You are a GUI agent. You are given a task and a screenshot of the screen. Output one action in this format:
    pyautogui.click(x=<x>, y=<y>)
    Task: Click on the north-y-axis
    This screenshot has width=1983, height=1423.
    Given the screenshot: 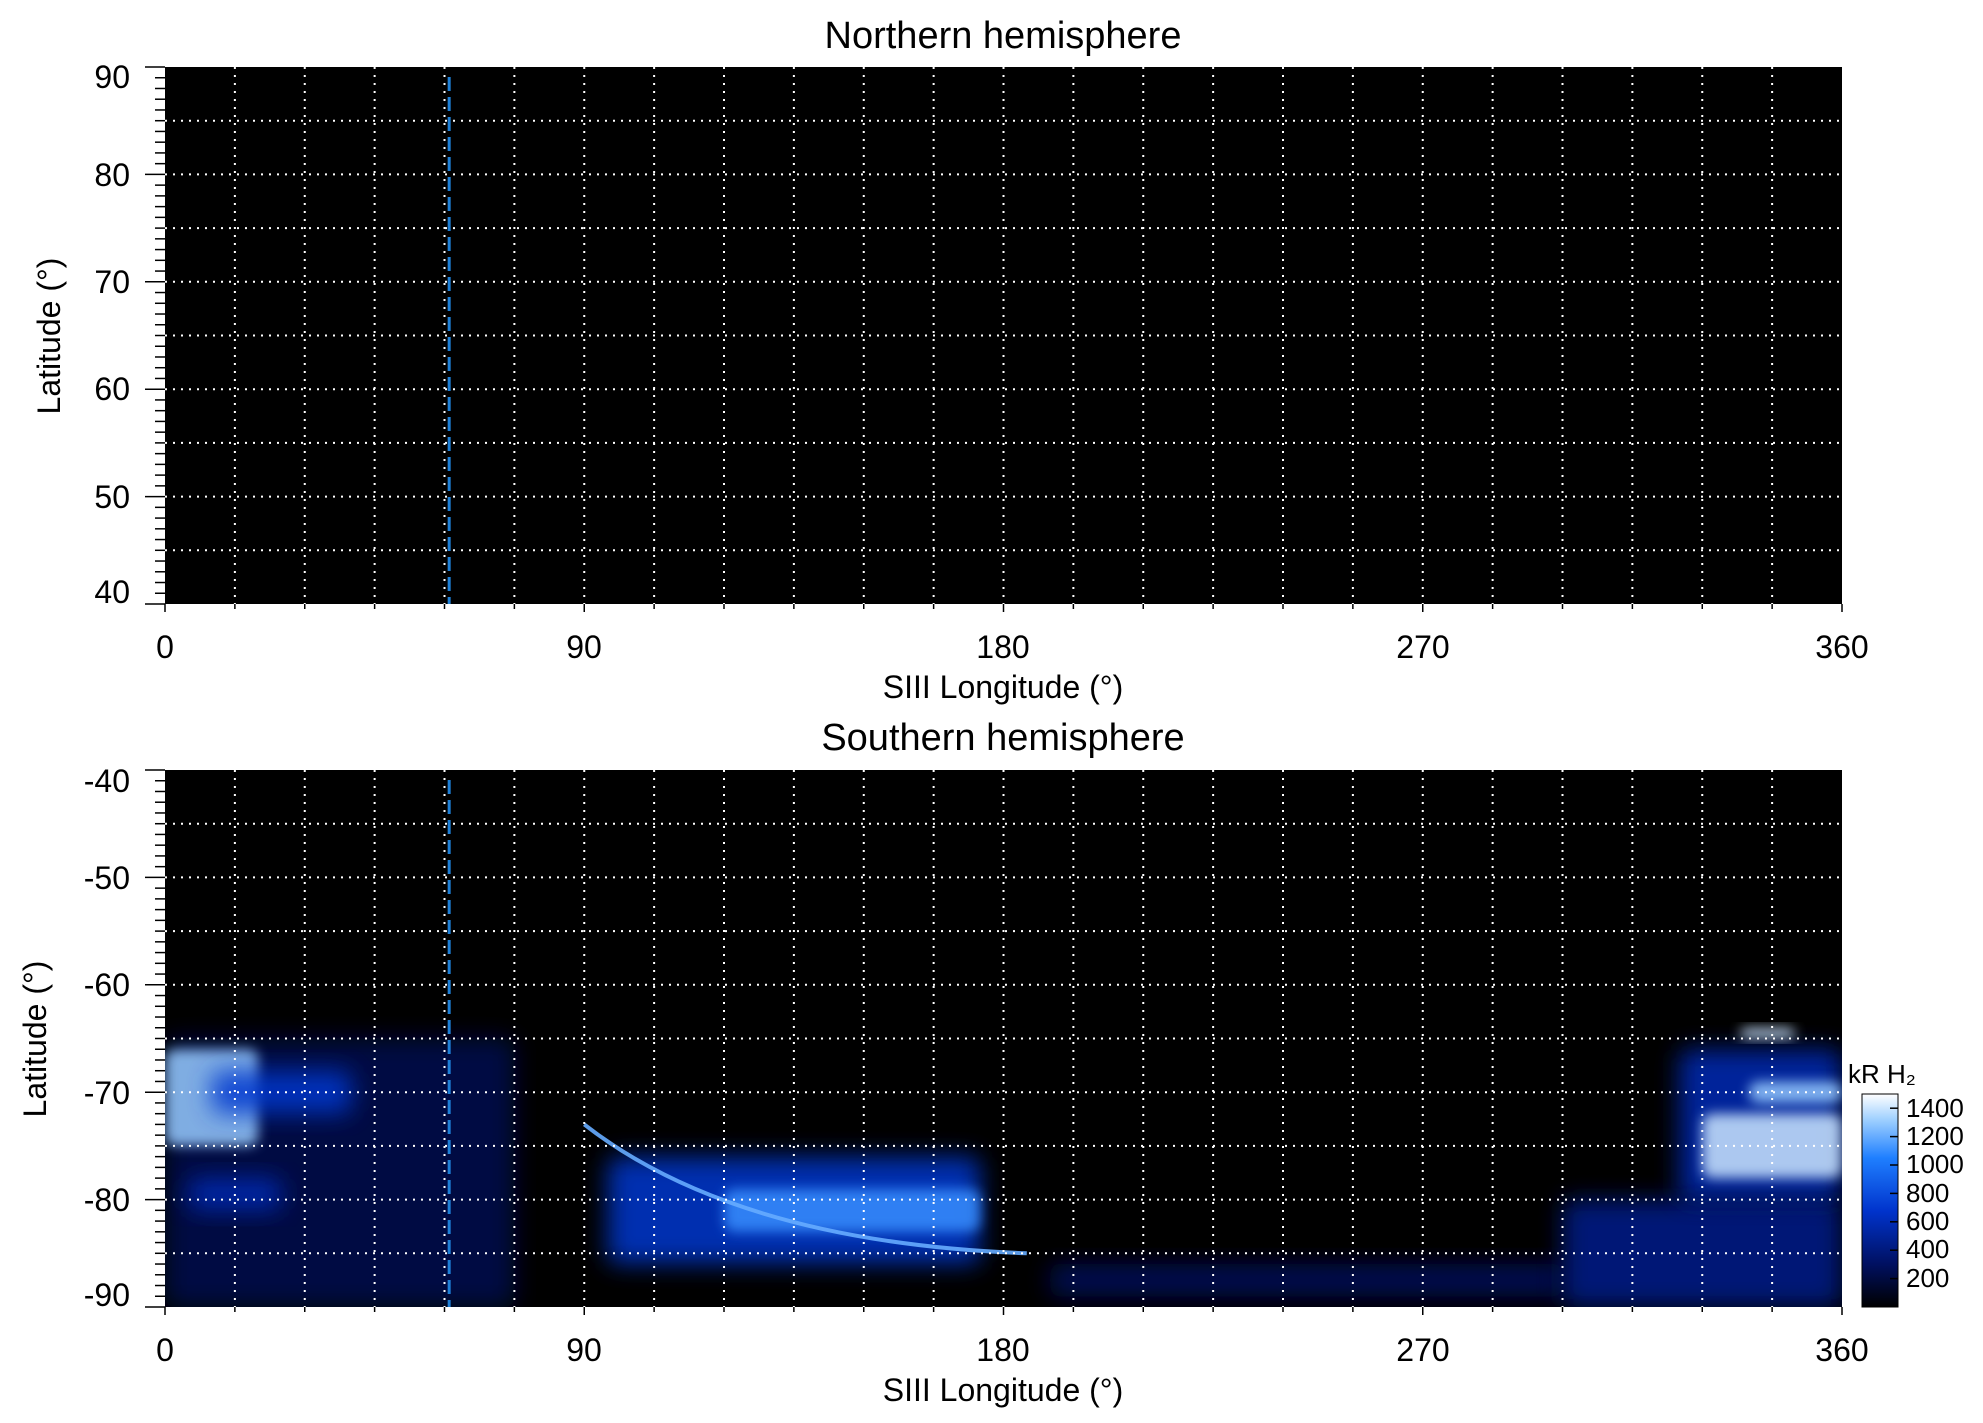 What is the action you would take?
    pyautogui.click(x=155, y=335)
    